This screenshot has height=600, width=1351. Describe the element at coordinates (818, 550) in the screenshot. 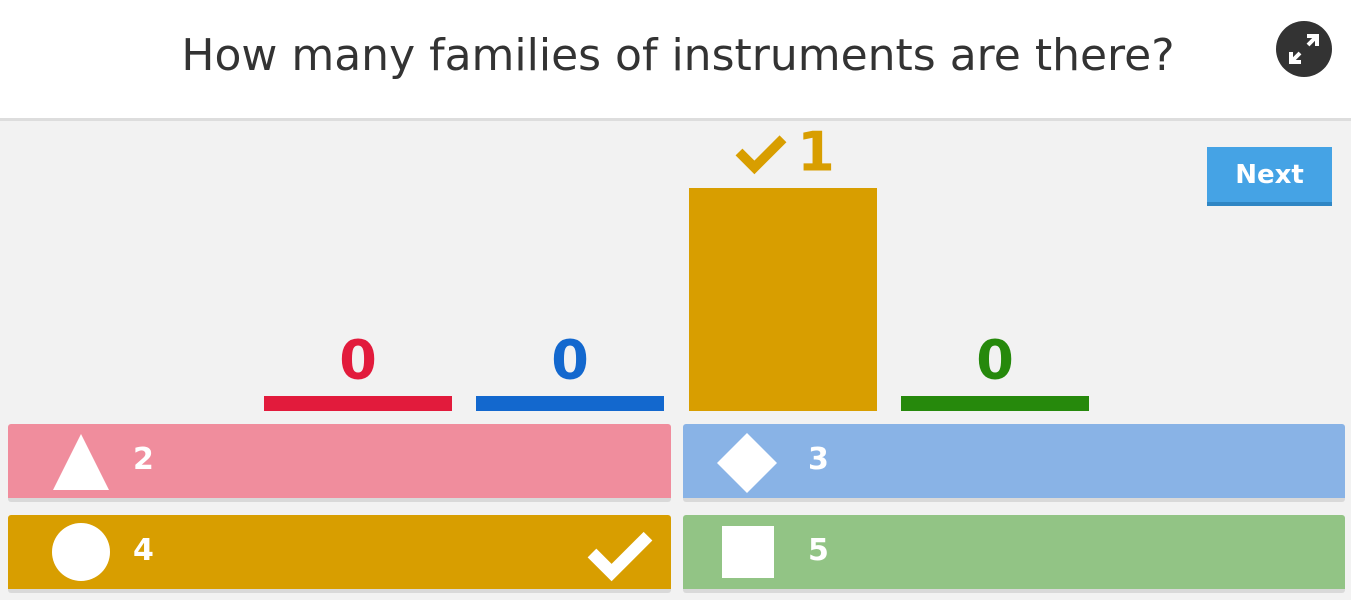

I see `answer-label: 5` at that location.